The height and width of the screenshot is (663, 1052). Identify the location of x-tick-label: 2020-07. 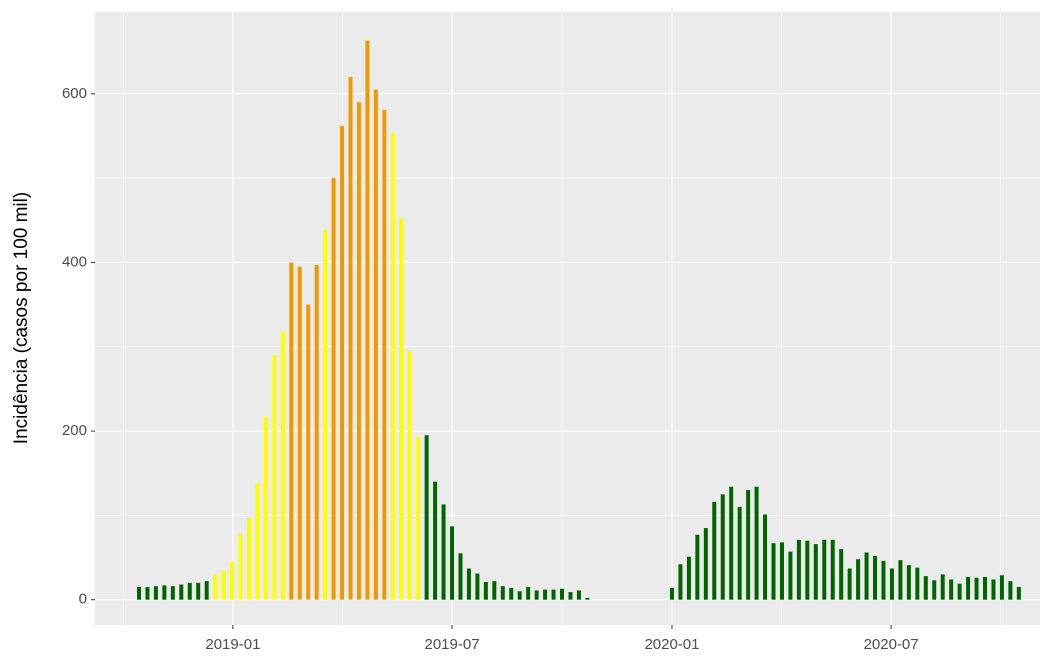
(891, 644).